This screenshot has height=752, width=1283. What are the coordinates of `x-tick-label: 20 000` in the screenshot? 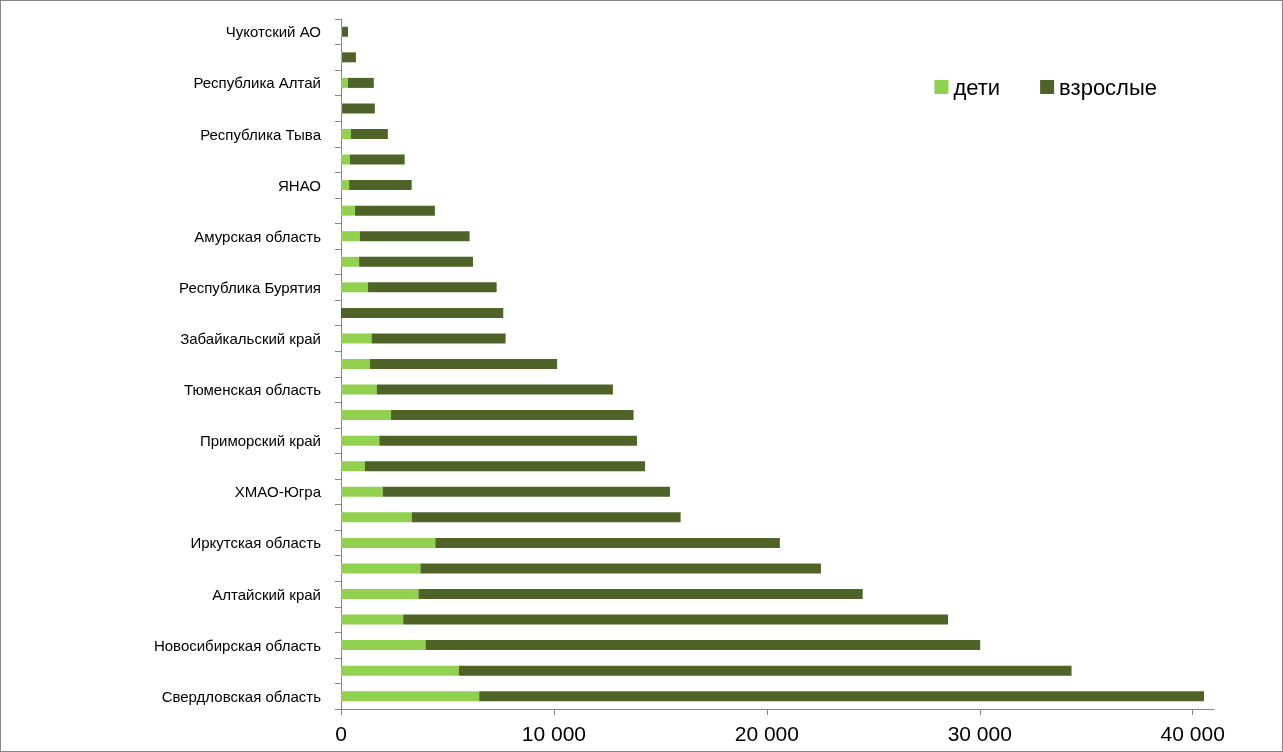 It's located at (766, 733).